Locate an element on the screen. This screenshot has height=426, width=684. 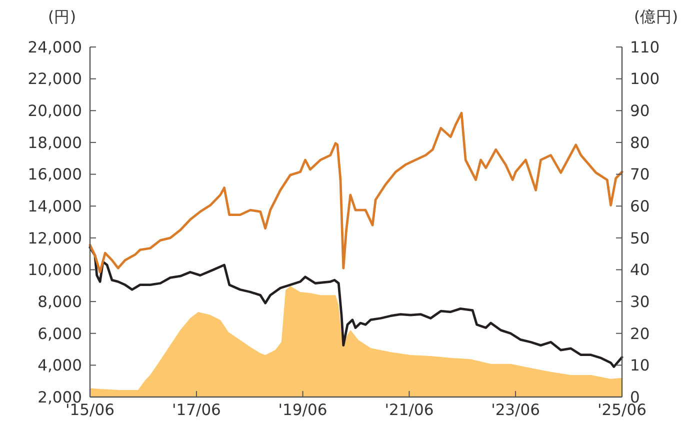
y-tick-label: 22,000 is located at coordinates (55, 79).